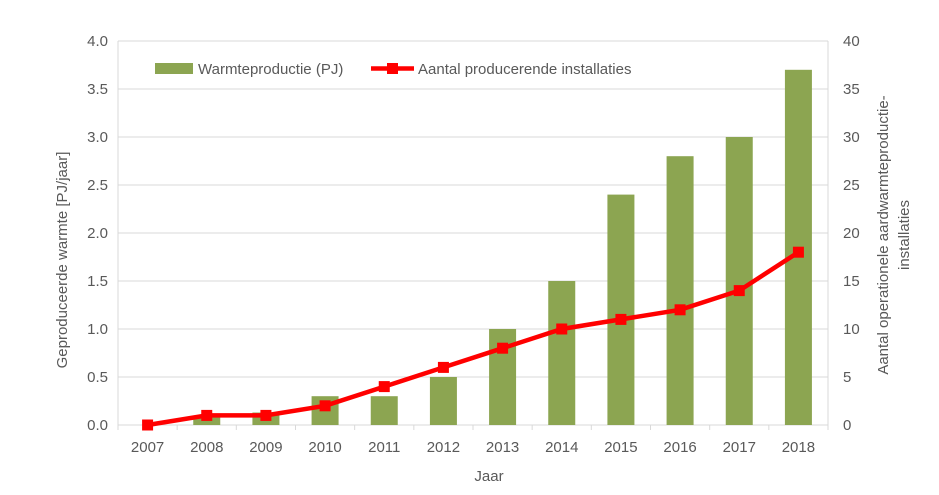 The width and height of the screenshot is (939, 495). What do you see at coordinates (561, 447) in the screenshot?
I see `x-axis-tick-label: 2014` at bounding box center [561, 447].